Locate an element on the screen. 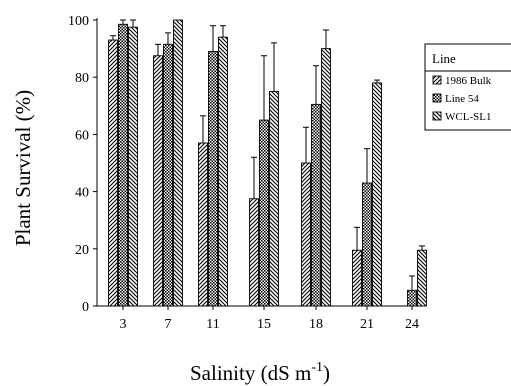  x-tick-label: 11 is located at coordinates (212, 324).